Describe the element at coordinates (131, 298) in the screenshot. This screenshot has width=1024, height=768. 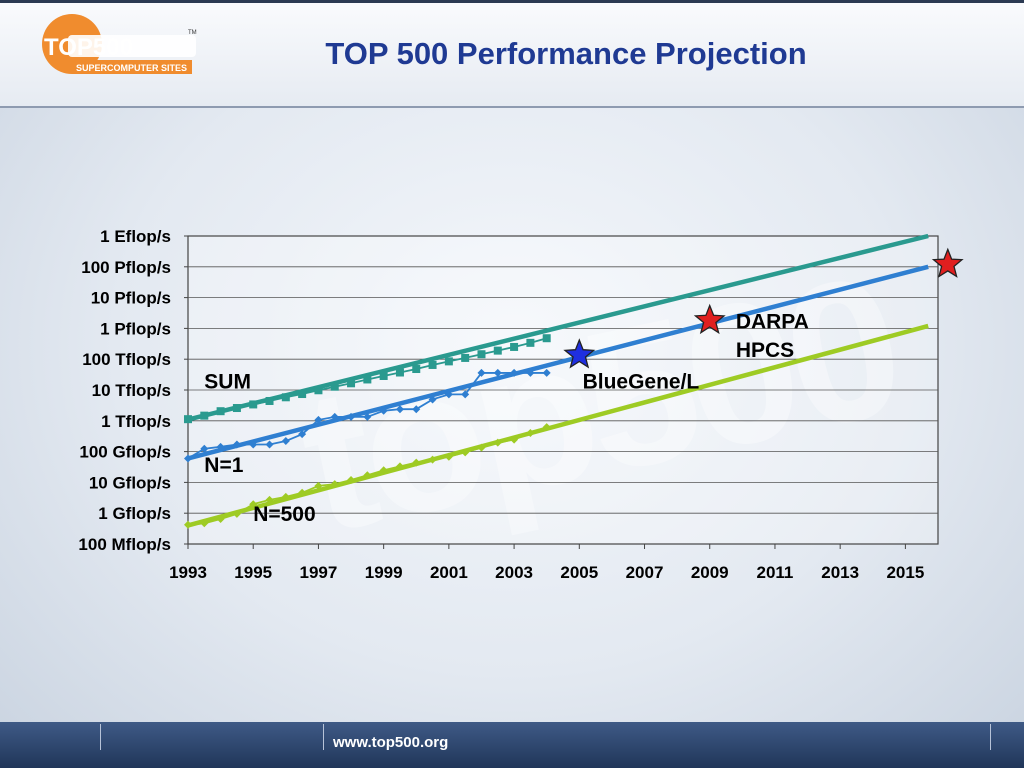
I see `y-tick-label: 10 Pflop/s` at that location.